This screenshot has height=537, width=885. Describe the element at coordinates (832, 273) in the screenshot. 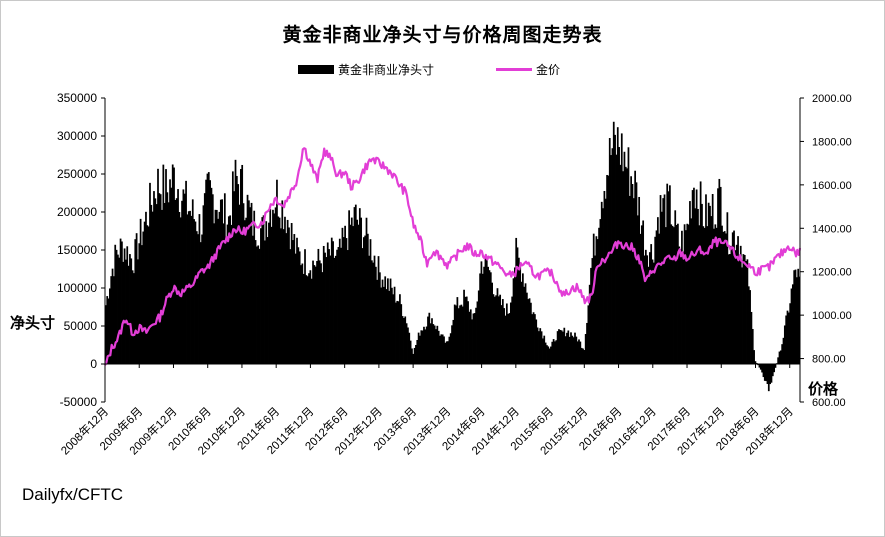

I see `y-right-tick-label: 1200.00` at that location.